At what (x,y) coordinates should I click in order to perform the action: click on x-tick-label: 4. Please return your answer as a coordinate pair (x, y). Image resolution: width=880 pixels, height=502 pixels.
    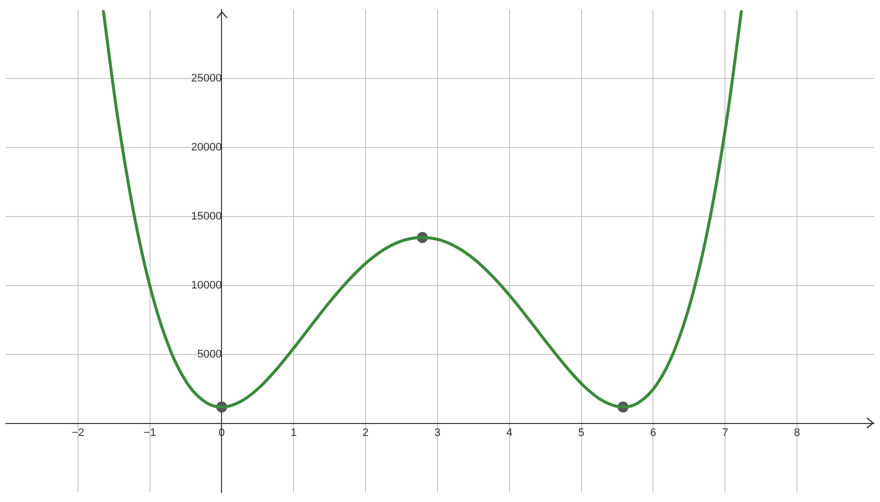
    Looking at the image, I should click on (509, 433).